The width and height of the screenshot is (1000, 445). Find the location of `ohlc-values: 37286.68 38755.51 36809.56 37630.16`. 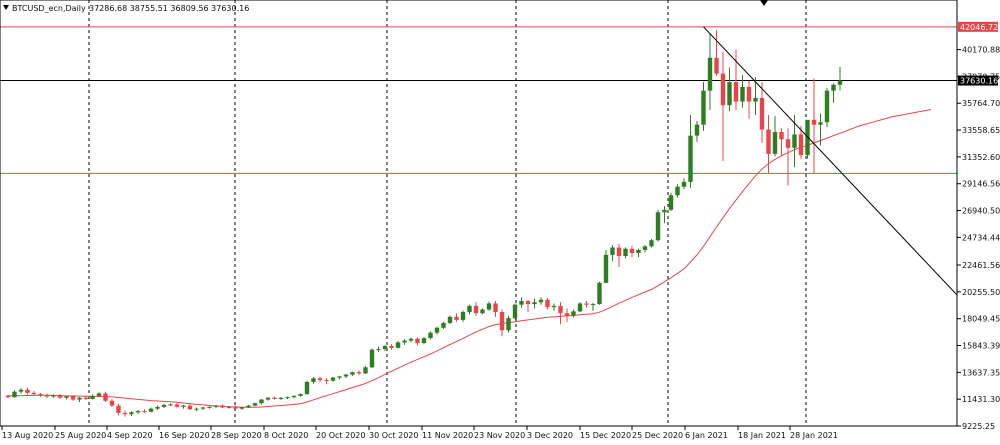

ohlc-values: 37286.68 38755.51 36809.56 37630.16 is located at coordinates (169, 8).